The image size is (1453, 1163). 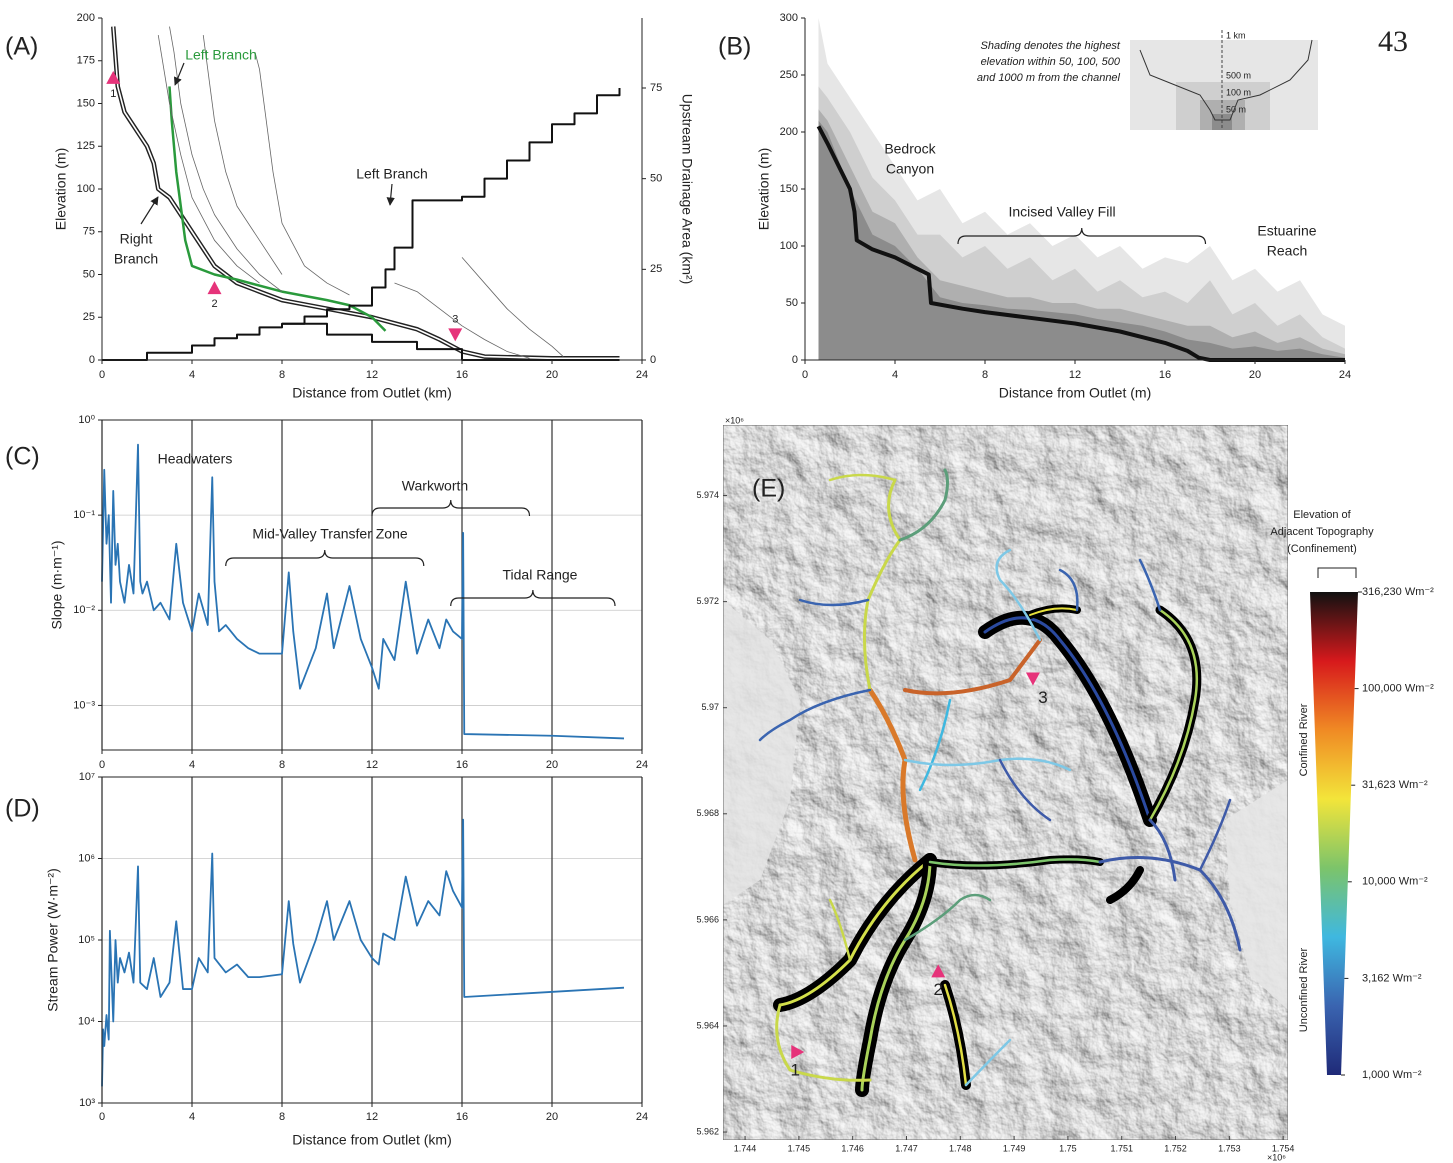 I want to click on colorbar-bracket, so click(x=1337, y=572).